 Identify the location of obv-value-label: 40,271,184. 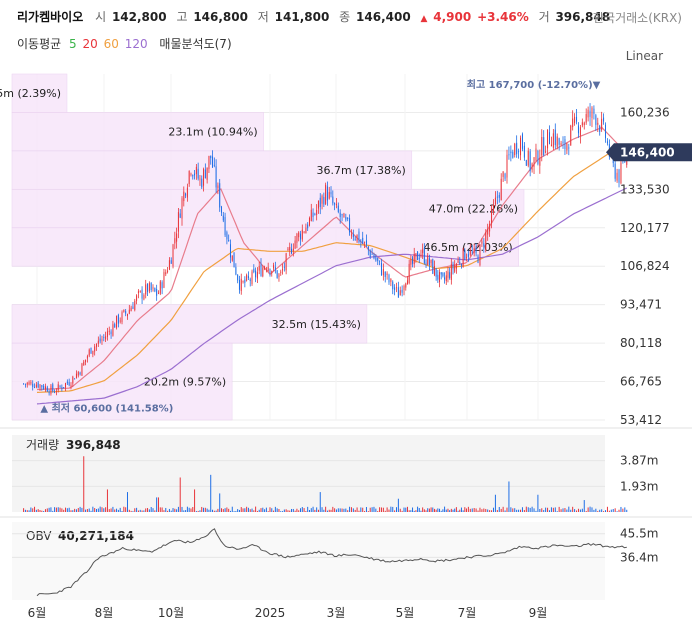
(96, 536).